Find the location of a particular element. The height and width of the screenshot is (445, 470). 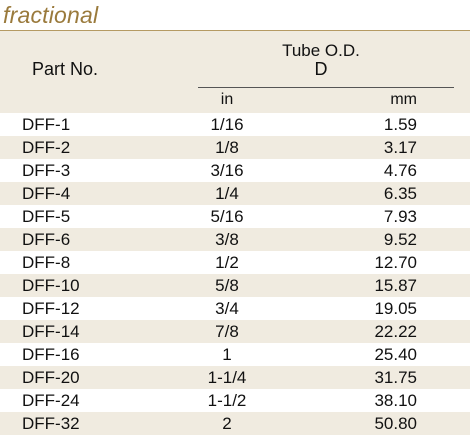

part-number-cell: DFF-5 is located at coordinates (46, 216).